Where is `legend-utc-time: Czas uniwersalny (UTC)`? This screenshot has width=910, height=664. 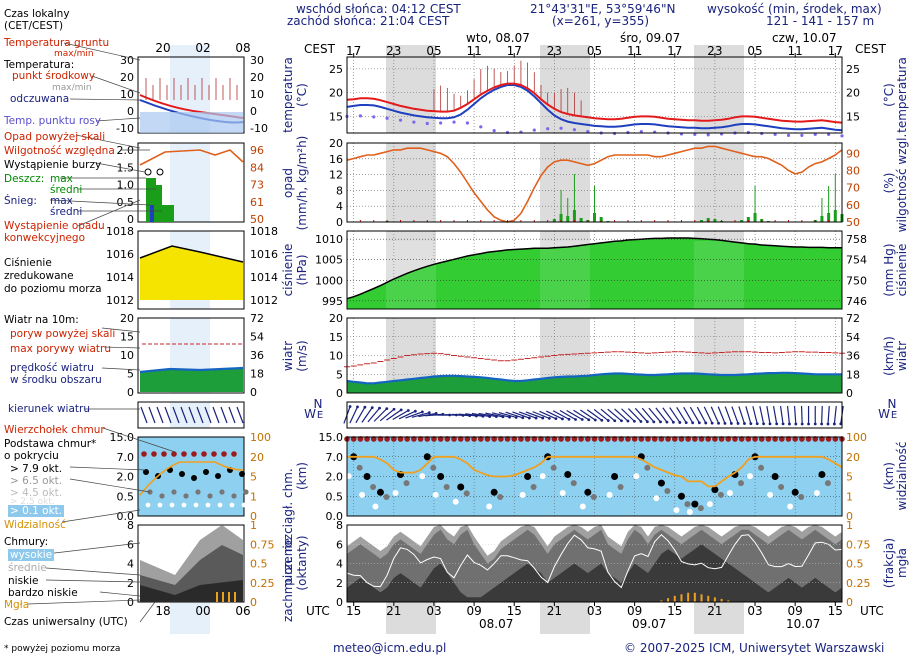 legend-utc-time: Czas uniwersalny (UTC) is located at coordinates (66, 622).